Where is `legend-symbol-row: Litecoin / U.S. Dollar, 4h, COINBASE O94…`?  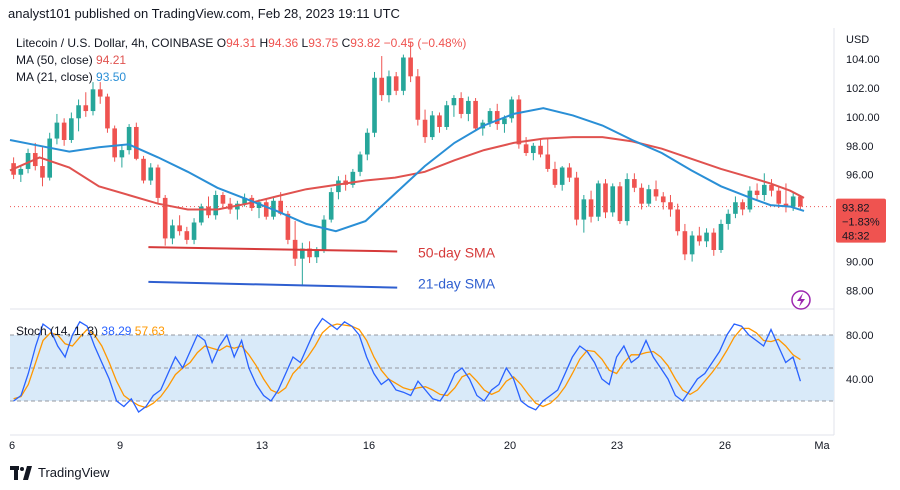
legend-symbol-row: Litecoin / U.S. Dollar, 4h, COINBASE O94… is located at coordinates (241, 43).